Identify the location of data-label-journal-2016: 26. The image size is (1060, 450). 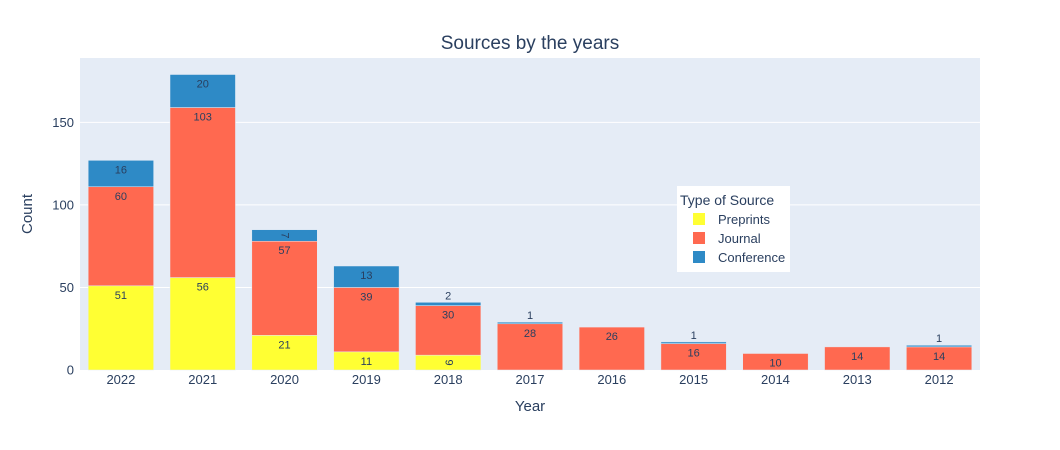
(612, 337).